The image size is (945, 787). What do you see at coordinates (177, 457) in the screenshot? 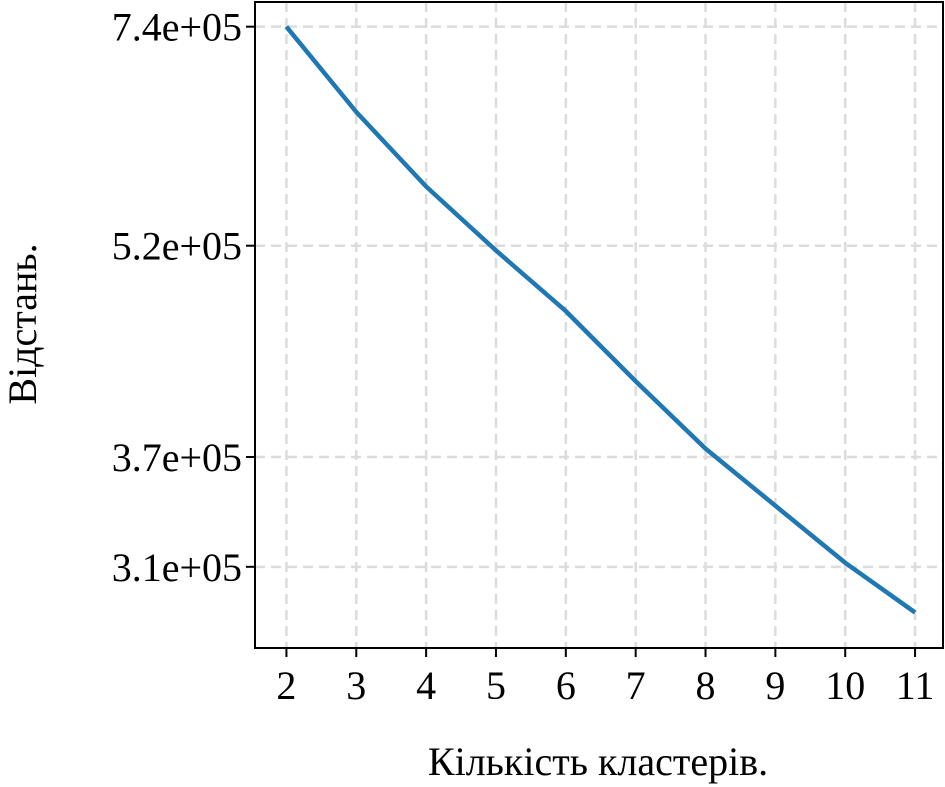
I see `y-tick-label: 3.7e+05` at bounding box center [177, 457].